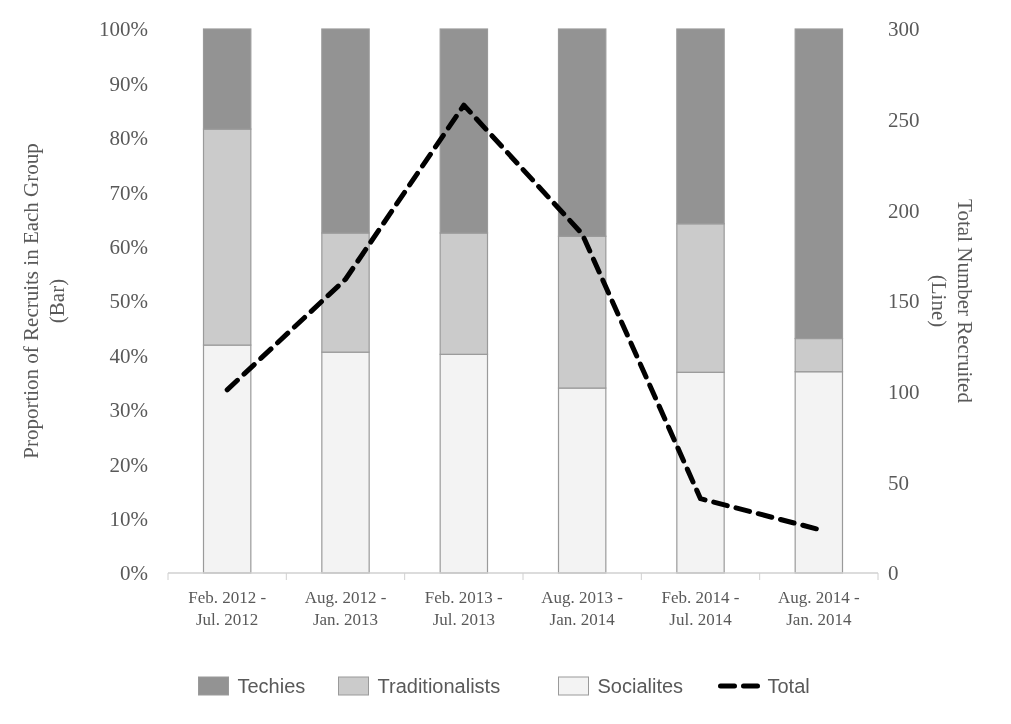  What do you see at coordinates (128, 138) in the screenshot?
I see `y-tick-label: 80%` at bounding box center [128, 138].